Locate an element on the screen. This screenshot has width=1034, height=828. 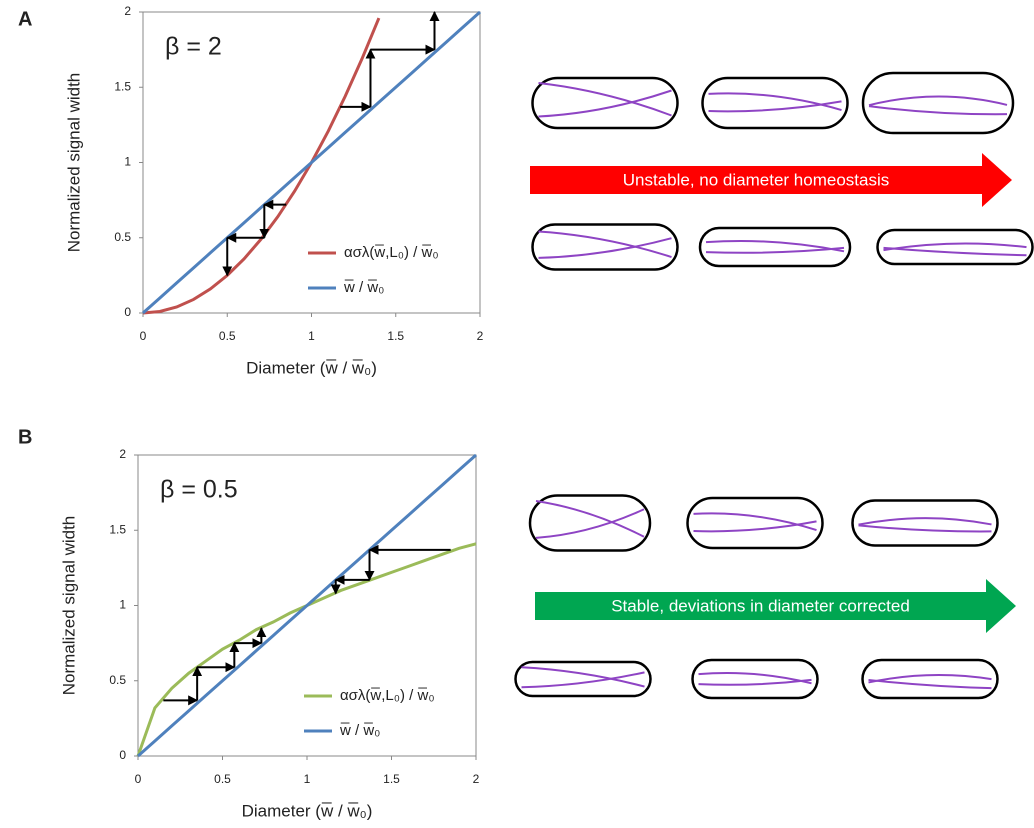
annotation: β = 2 is located at coordinates (193, 47).